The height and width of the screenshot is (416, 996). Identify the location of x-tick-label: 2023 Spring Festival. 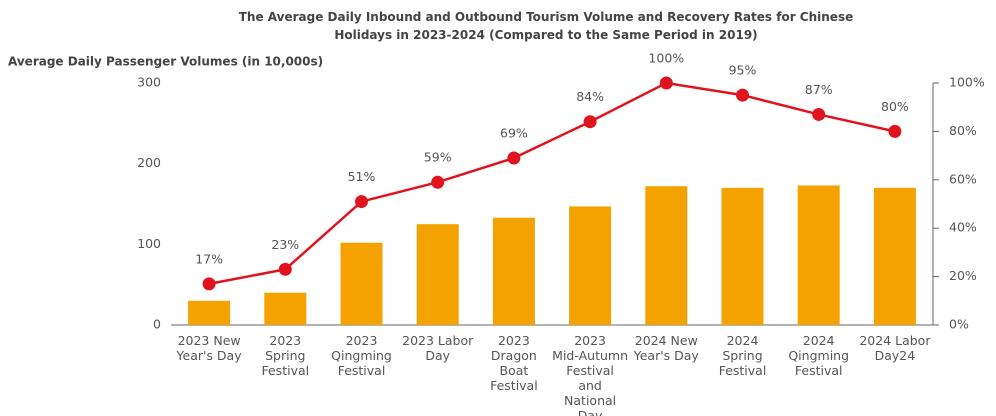
(285, 355).